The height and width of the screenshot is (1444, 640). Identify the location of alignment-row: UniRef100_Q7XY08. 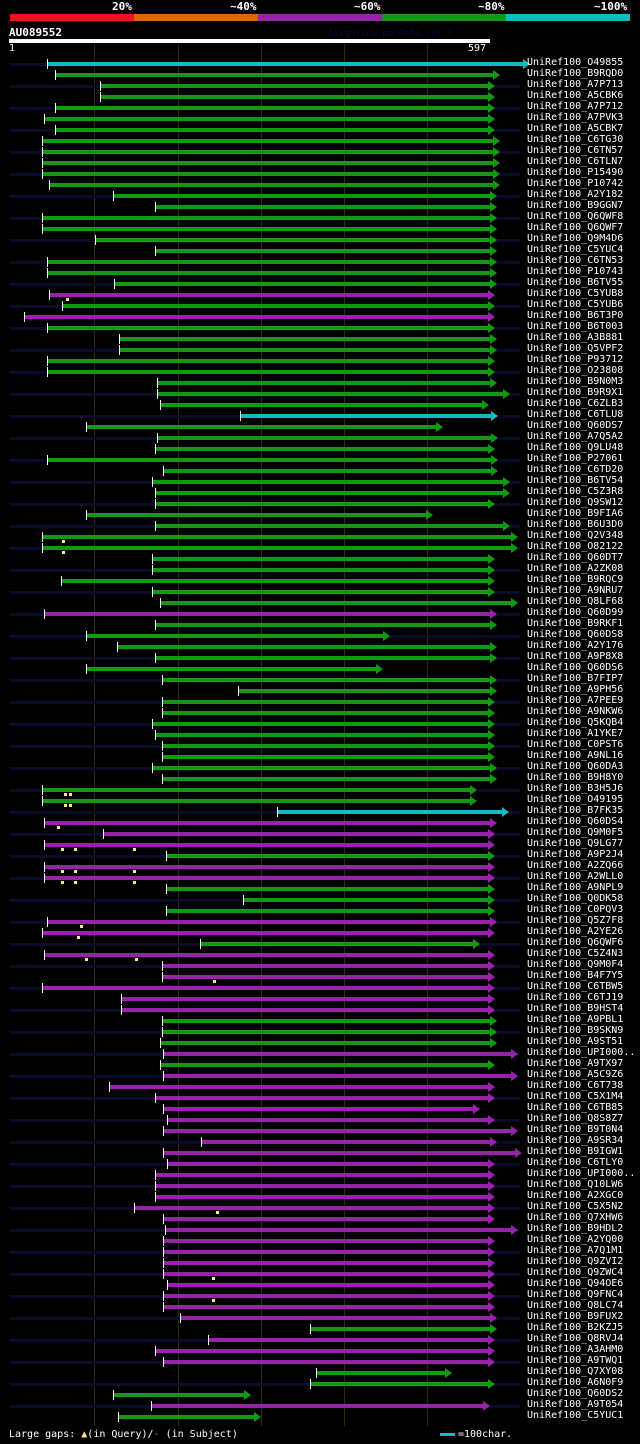
(320, 1372).